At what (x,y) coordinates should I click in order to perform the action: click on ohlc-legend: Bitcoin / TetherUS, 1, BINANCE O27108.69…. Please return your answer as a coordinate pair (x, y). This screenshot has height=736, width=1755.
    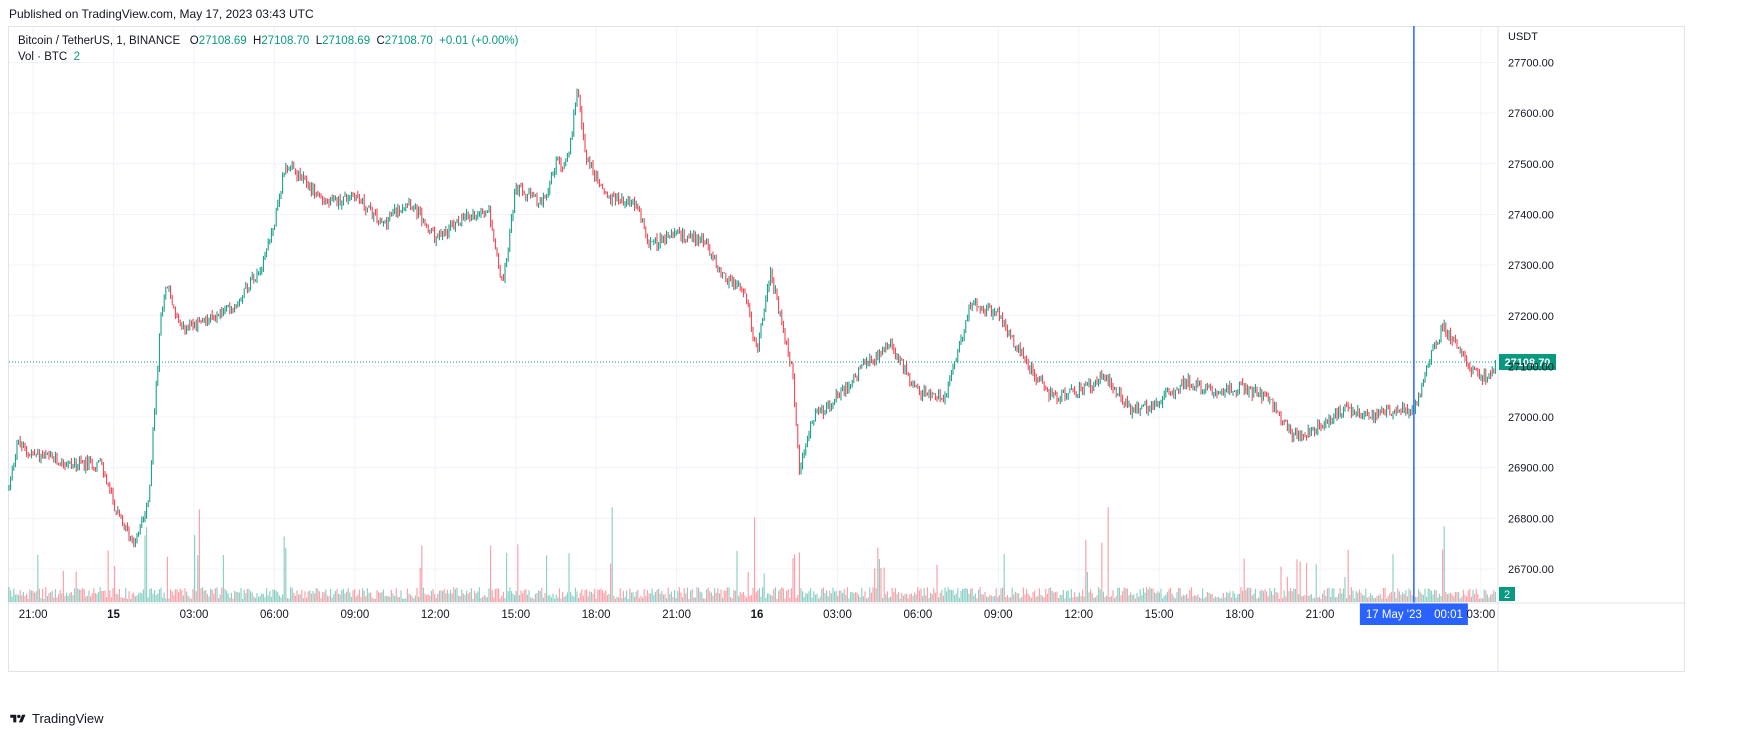
    Looking at the image, I should click on (268, 41).